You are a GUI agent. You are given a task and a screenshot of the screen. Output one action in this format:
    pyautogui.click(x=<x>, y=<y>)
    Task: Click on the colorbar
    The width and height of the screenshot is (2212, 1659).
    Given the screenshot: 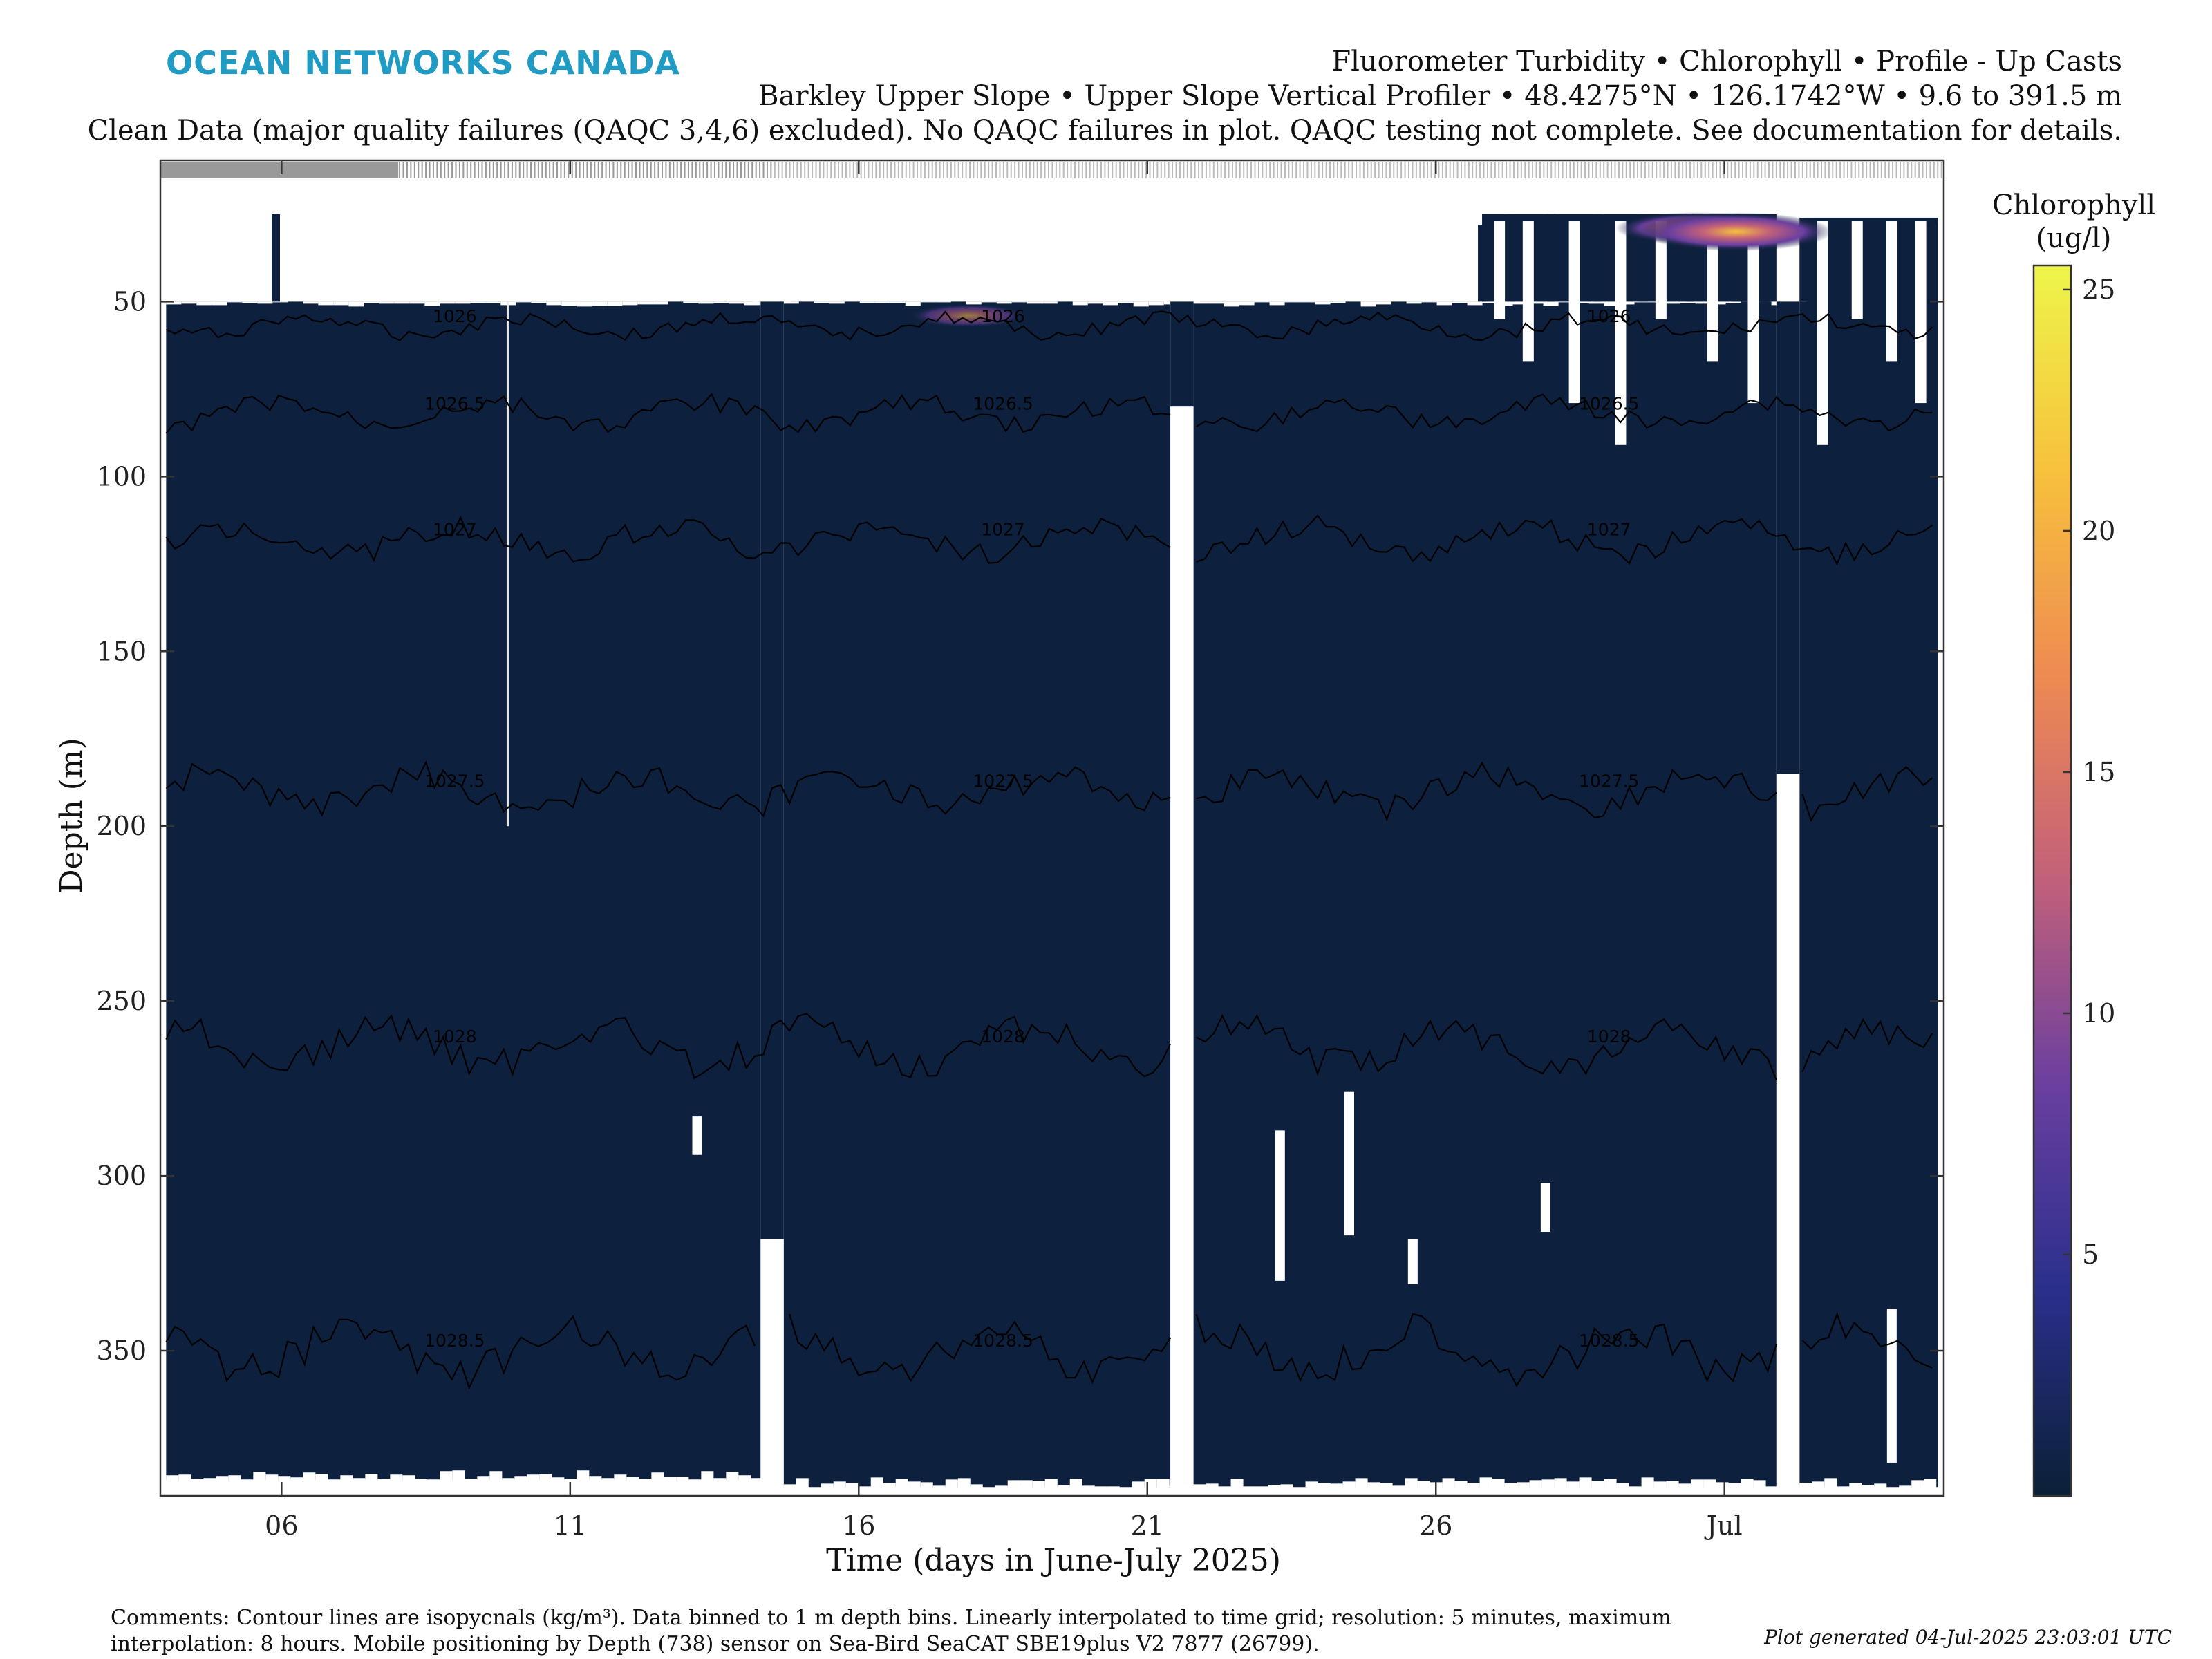 What is the action you would take?
    pyautogui.click(x=2052, y=880)
    